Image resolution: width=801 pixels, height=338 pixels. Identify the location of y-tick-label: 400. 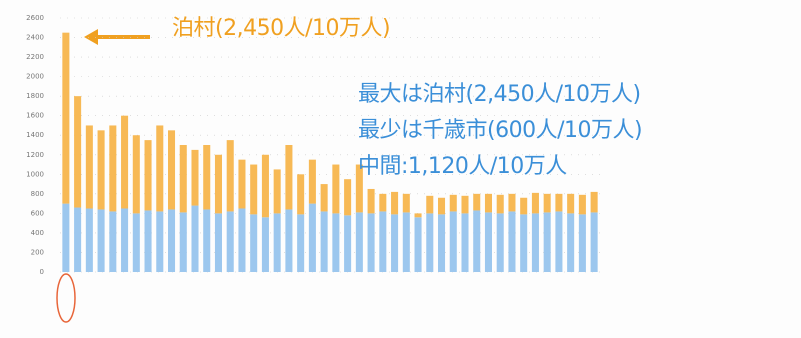
(37, 233).